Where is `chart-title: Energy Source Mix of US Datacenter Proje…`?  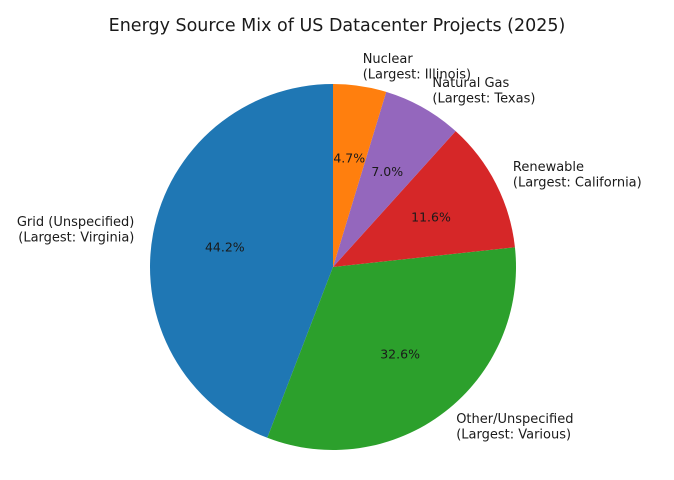 chart-title: Energy Source Mix of US Datacenter Proje… is located at coordinates (337, 26).